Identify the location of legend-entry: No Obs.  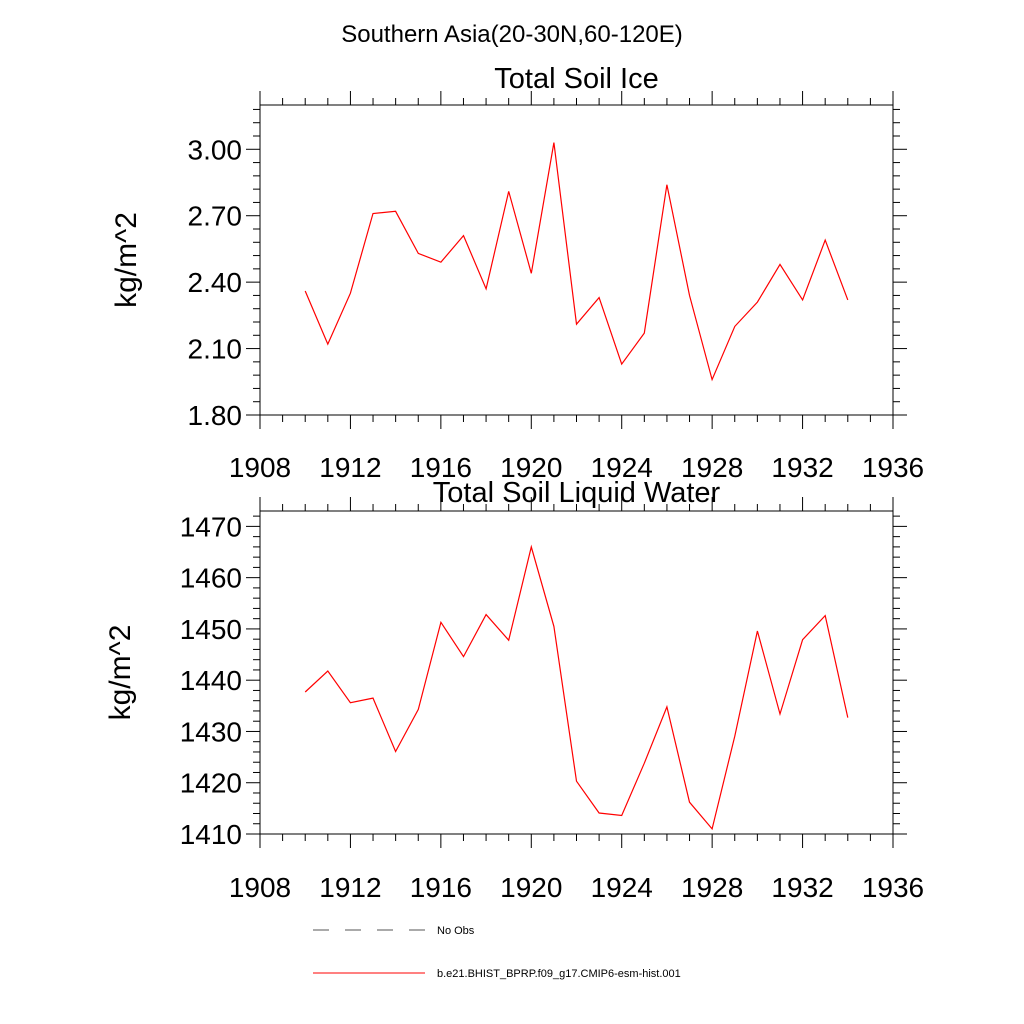
(394, 931).